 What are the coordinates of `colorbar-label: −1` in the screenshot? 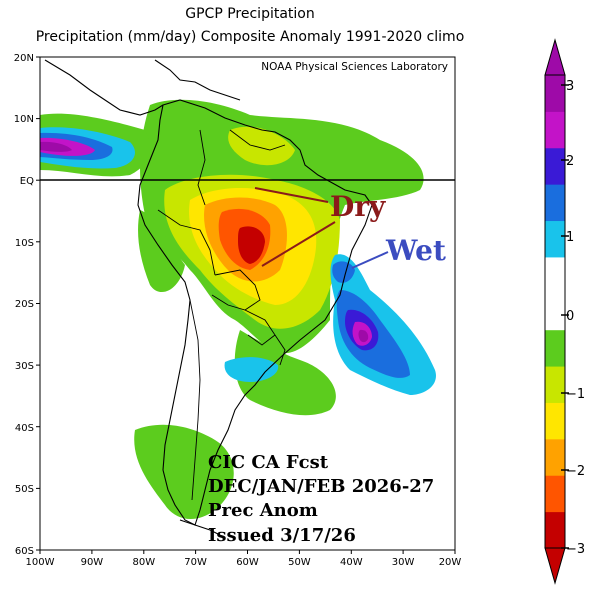 It's located at (575, 394).